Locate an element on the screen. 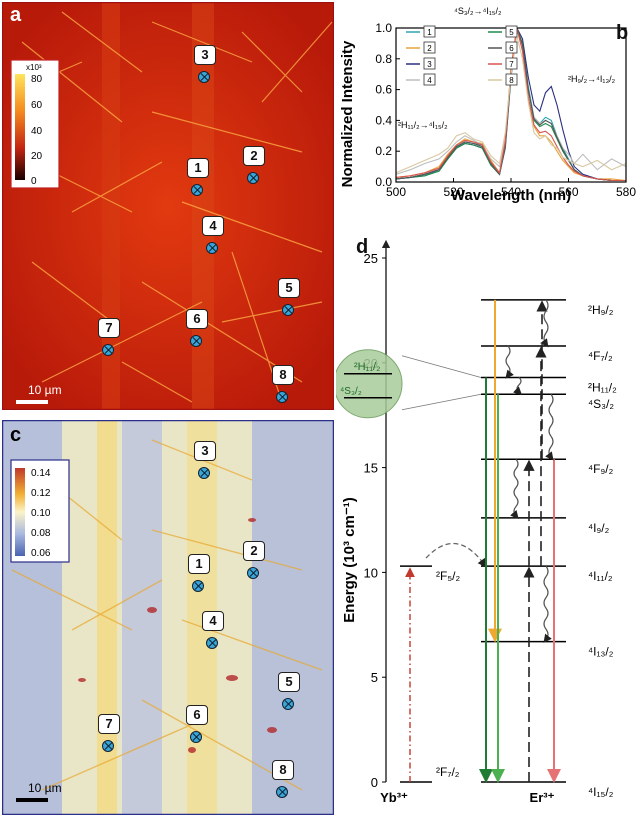  er-level-label: ⁴S₃/₂ is located at coordinates (601, 404).